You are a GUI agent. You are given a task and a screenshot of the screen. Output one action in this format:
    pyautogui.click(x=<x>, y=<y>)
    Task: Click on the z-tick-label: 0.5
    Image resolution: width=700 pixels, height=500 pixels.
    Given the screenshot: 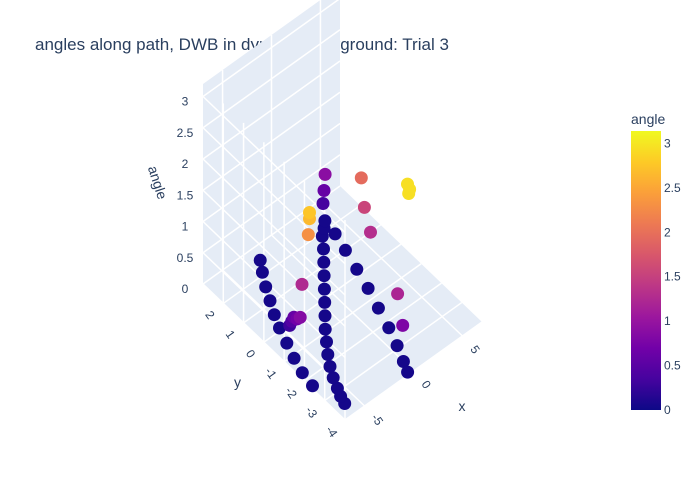 What is the action you would take?
    pyautogui.click(x=185, y=258)
    